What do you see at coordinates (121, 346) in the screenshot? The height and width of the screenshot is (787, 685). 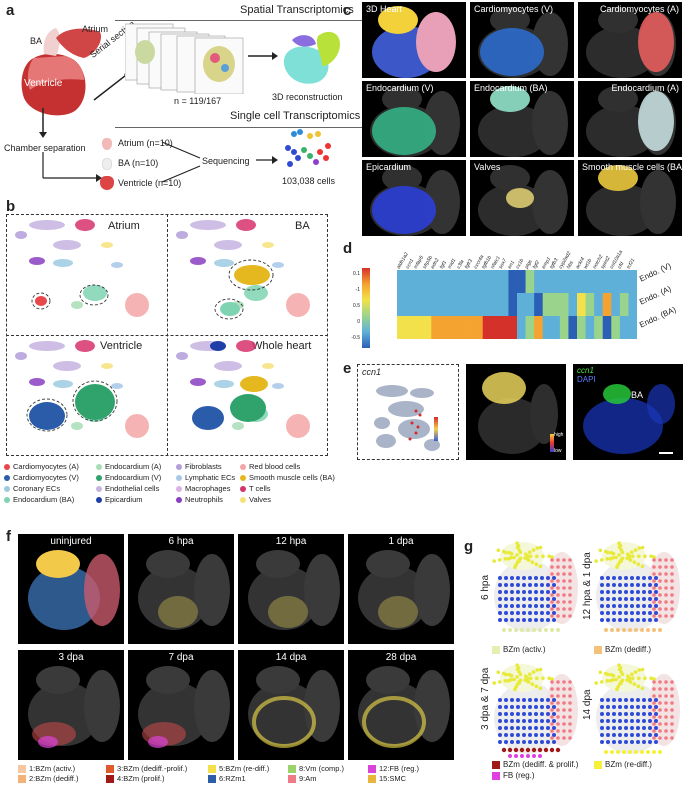 I see `umap-title-ventricle: Ventricle` at bounding box center [121, 346].